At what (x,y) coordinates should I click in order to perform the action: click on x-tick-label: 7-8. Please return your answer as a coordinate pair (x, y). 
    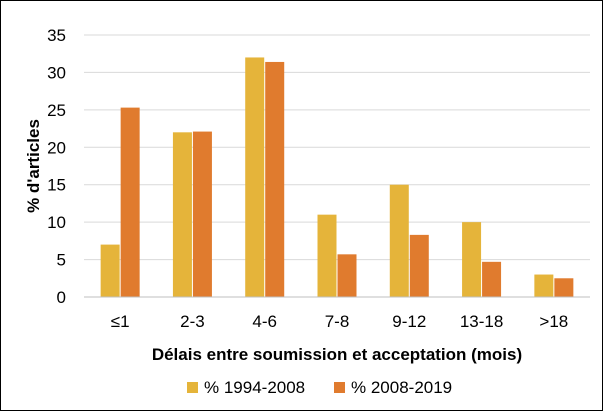
    Looking at the image, I should click on (337, 321).